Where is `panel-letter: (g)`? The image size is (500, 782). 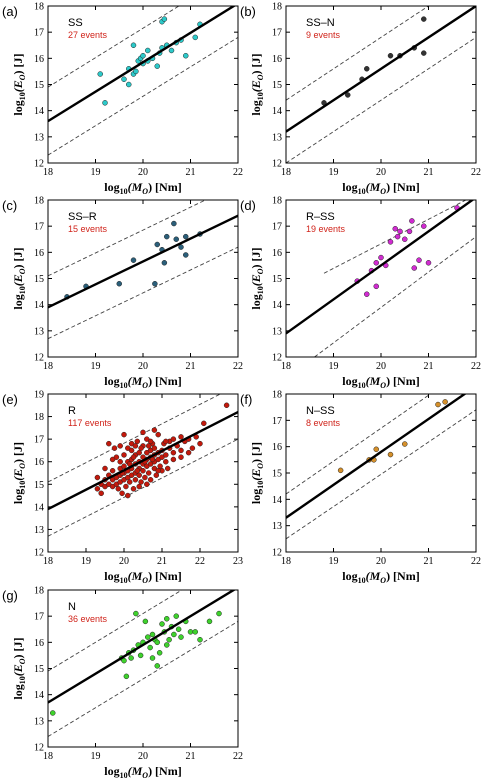
panel-letter: (g) is located at coordinates (10, 595).